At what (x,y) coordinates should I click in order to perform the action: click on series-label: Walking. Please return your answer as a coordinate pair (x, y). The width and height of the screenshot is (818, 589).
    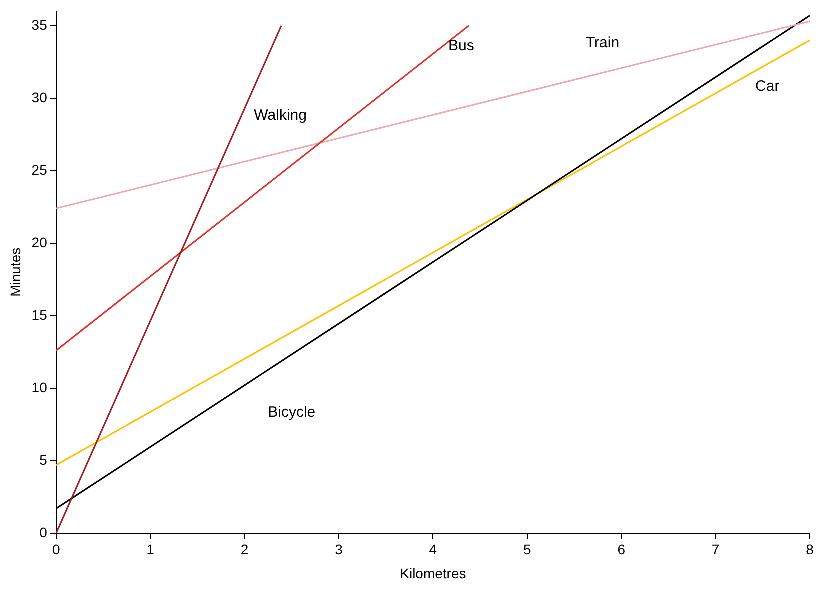
    Looking at the image, I should click on (280, 115).